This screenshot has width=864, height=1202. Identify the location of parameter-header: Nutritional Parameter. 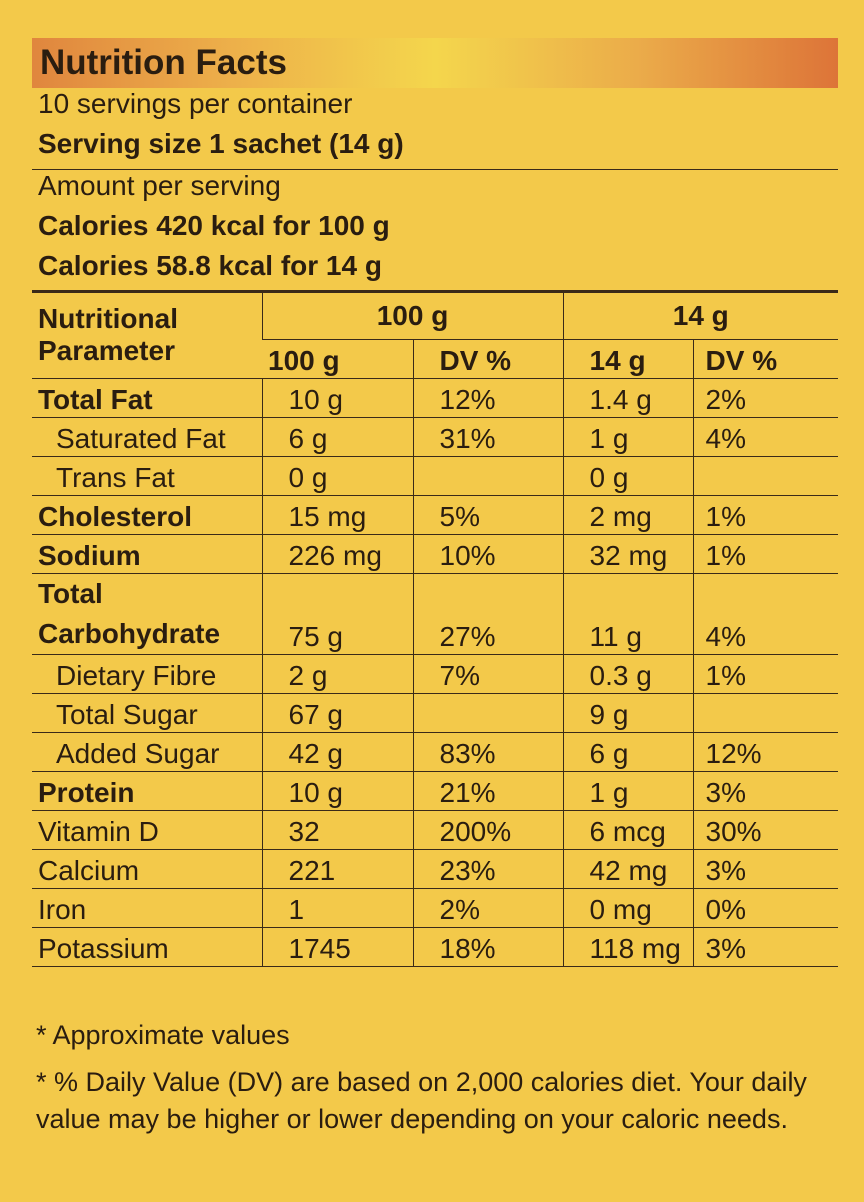
(147, 334).